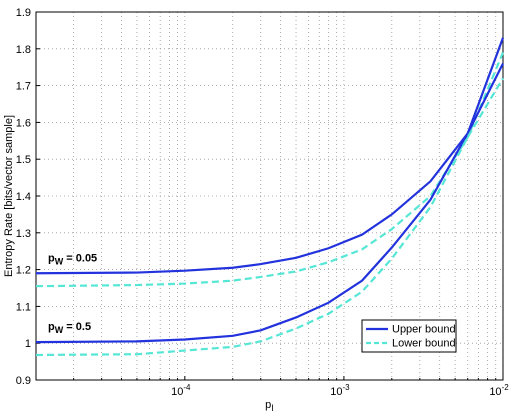  What do you see at coordinates (23, 197) in the screenshot?
I see `y-tick-label: 1.4` at bounding box center [23, 197].